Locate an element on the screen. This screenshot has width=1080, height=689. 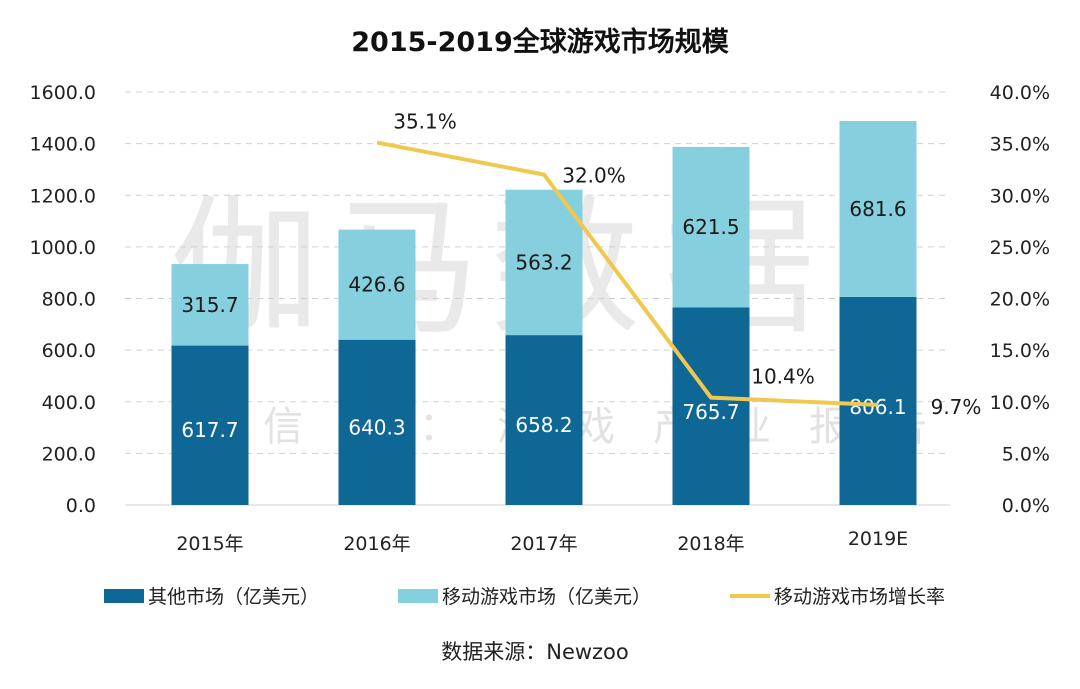
legend-label-growth: 移动游戏市场增长率 is located at coordinates (859, 597).